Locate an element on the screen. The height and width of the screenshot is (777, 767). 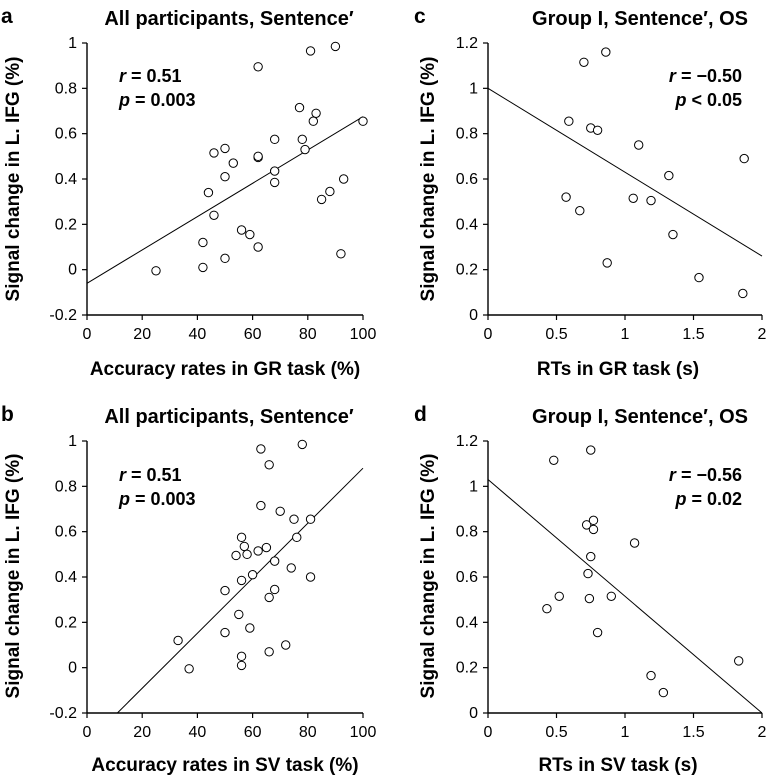
x-axis-label: RTs in SV task (s) is located at coordinates (617, 765).